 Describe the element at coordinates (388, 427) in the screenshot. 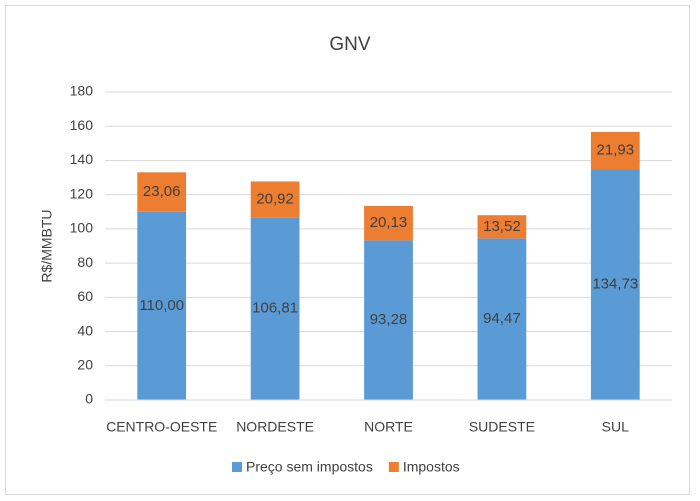

I see `x-tick-label: NORTE` at that location.